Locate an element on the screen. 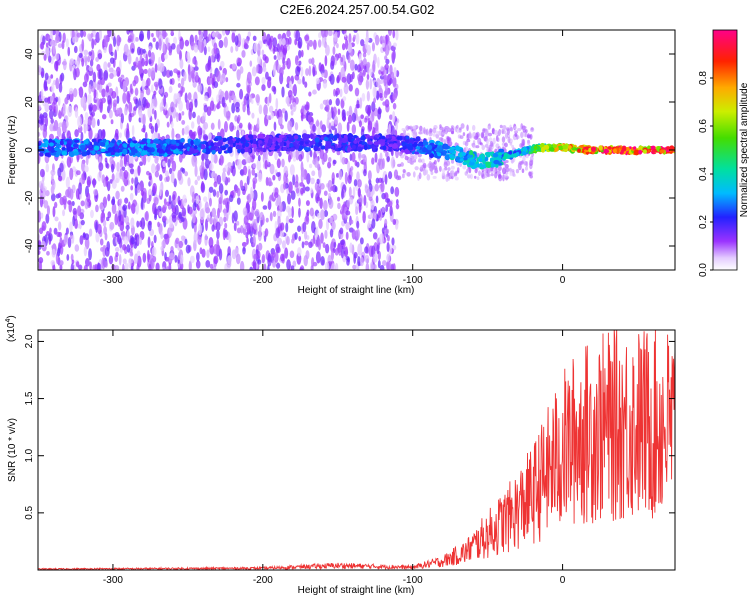  snr-y-tick-label: 1.5 is located at coordinates (29, 398).